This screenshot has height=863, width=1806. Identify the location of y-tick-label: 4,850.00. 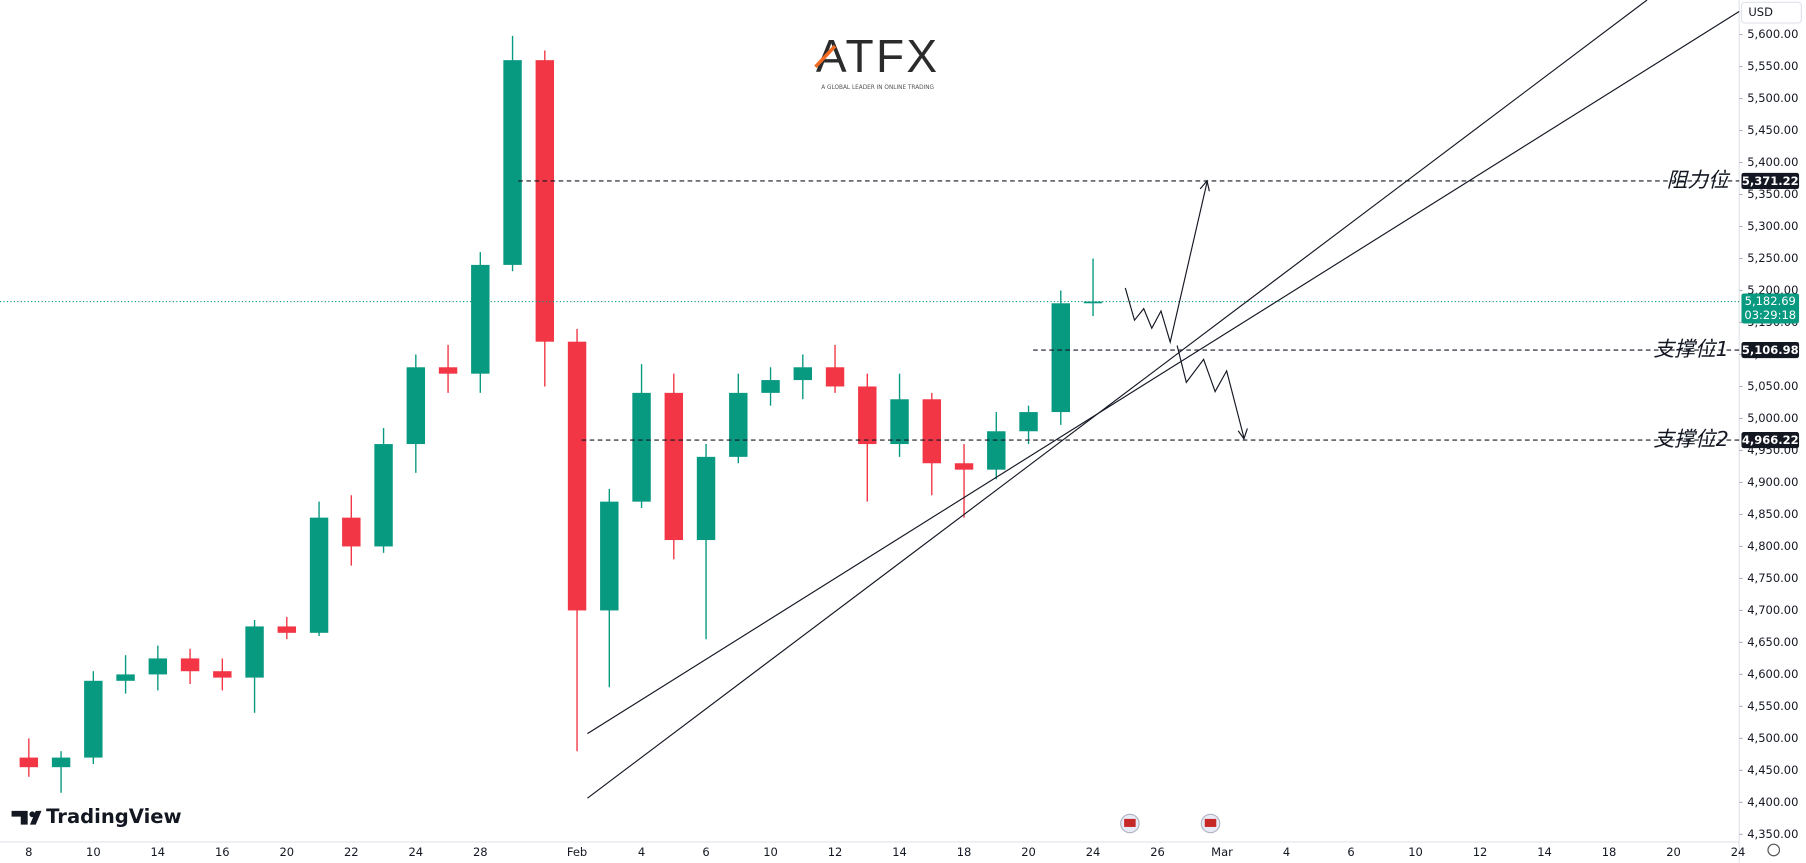
(1772, 514).